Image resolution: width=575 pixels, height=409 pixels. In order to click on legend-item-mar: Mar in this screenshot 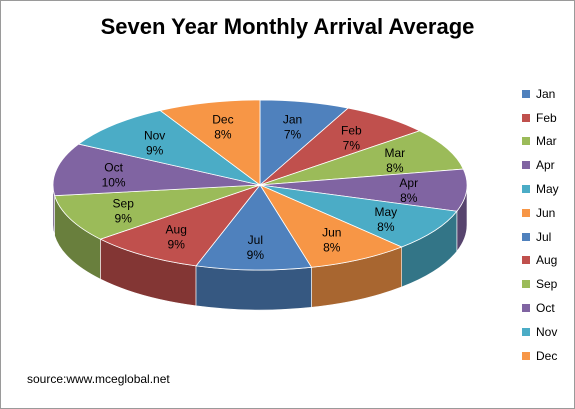, I will do `click(540, 142)`.